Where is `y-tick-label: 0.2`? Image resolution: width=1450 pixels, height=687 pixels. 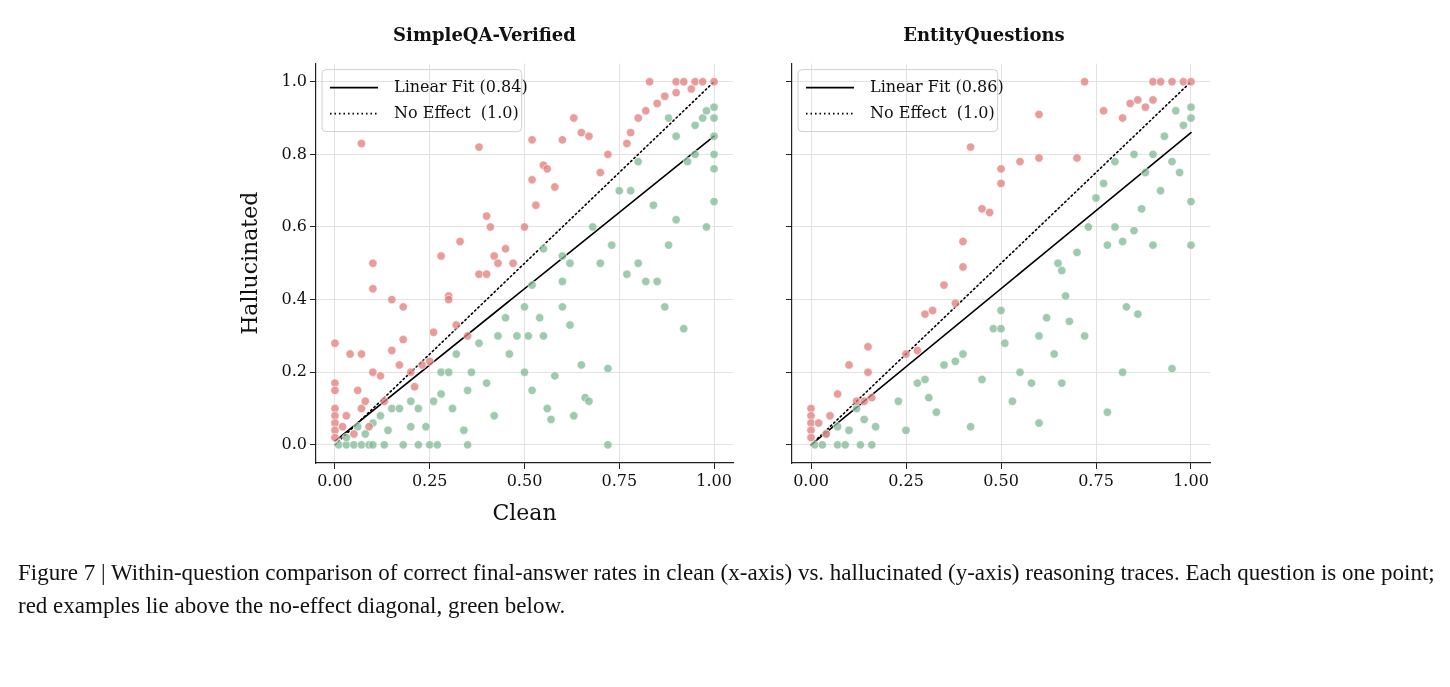
y-tick-label: 0.2 is located at coordinates (294, 371).